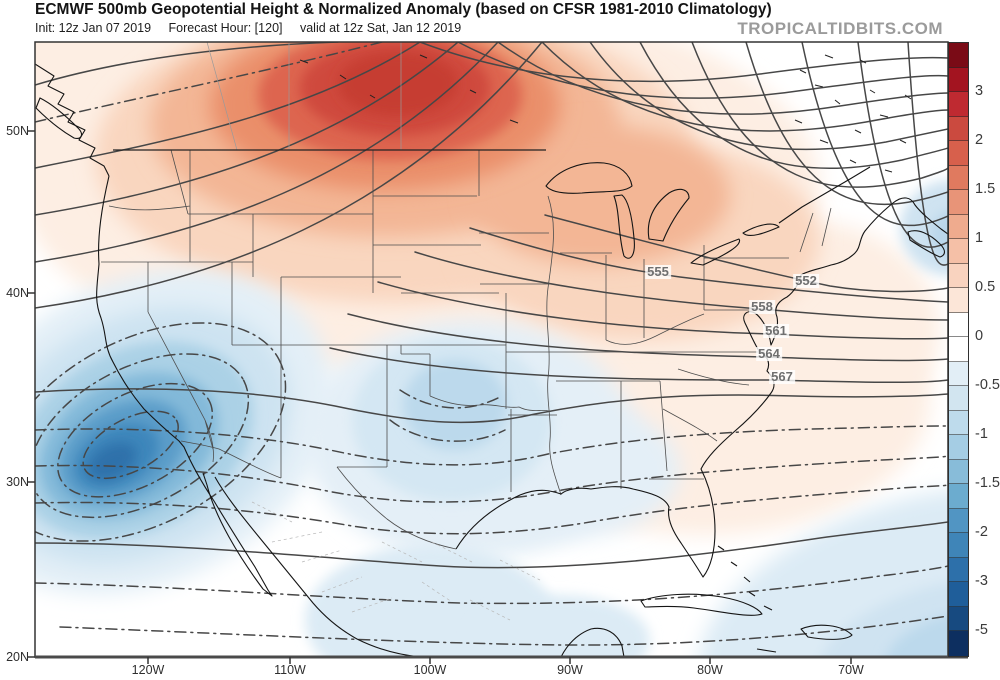 The image size is (1000, 680). I want to click on colorbar-tick: 2, so click(979, 140).